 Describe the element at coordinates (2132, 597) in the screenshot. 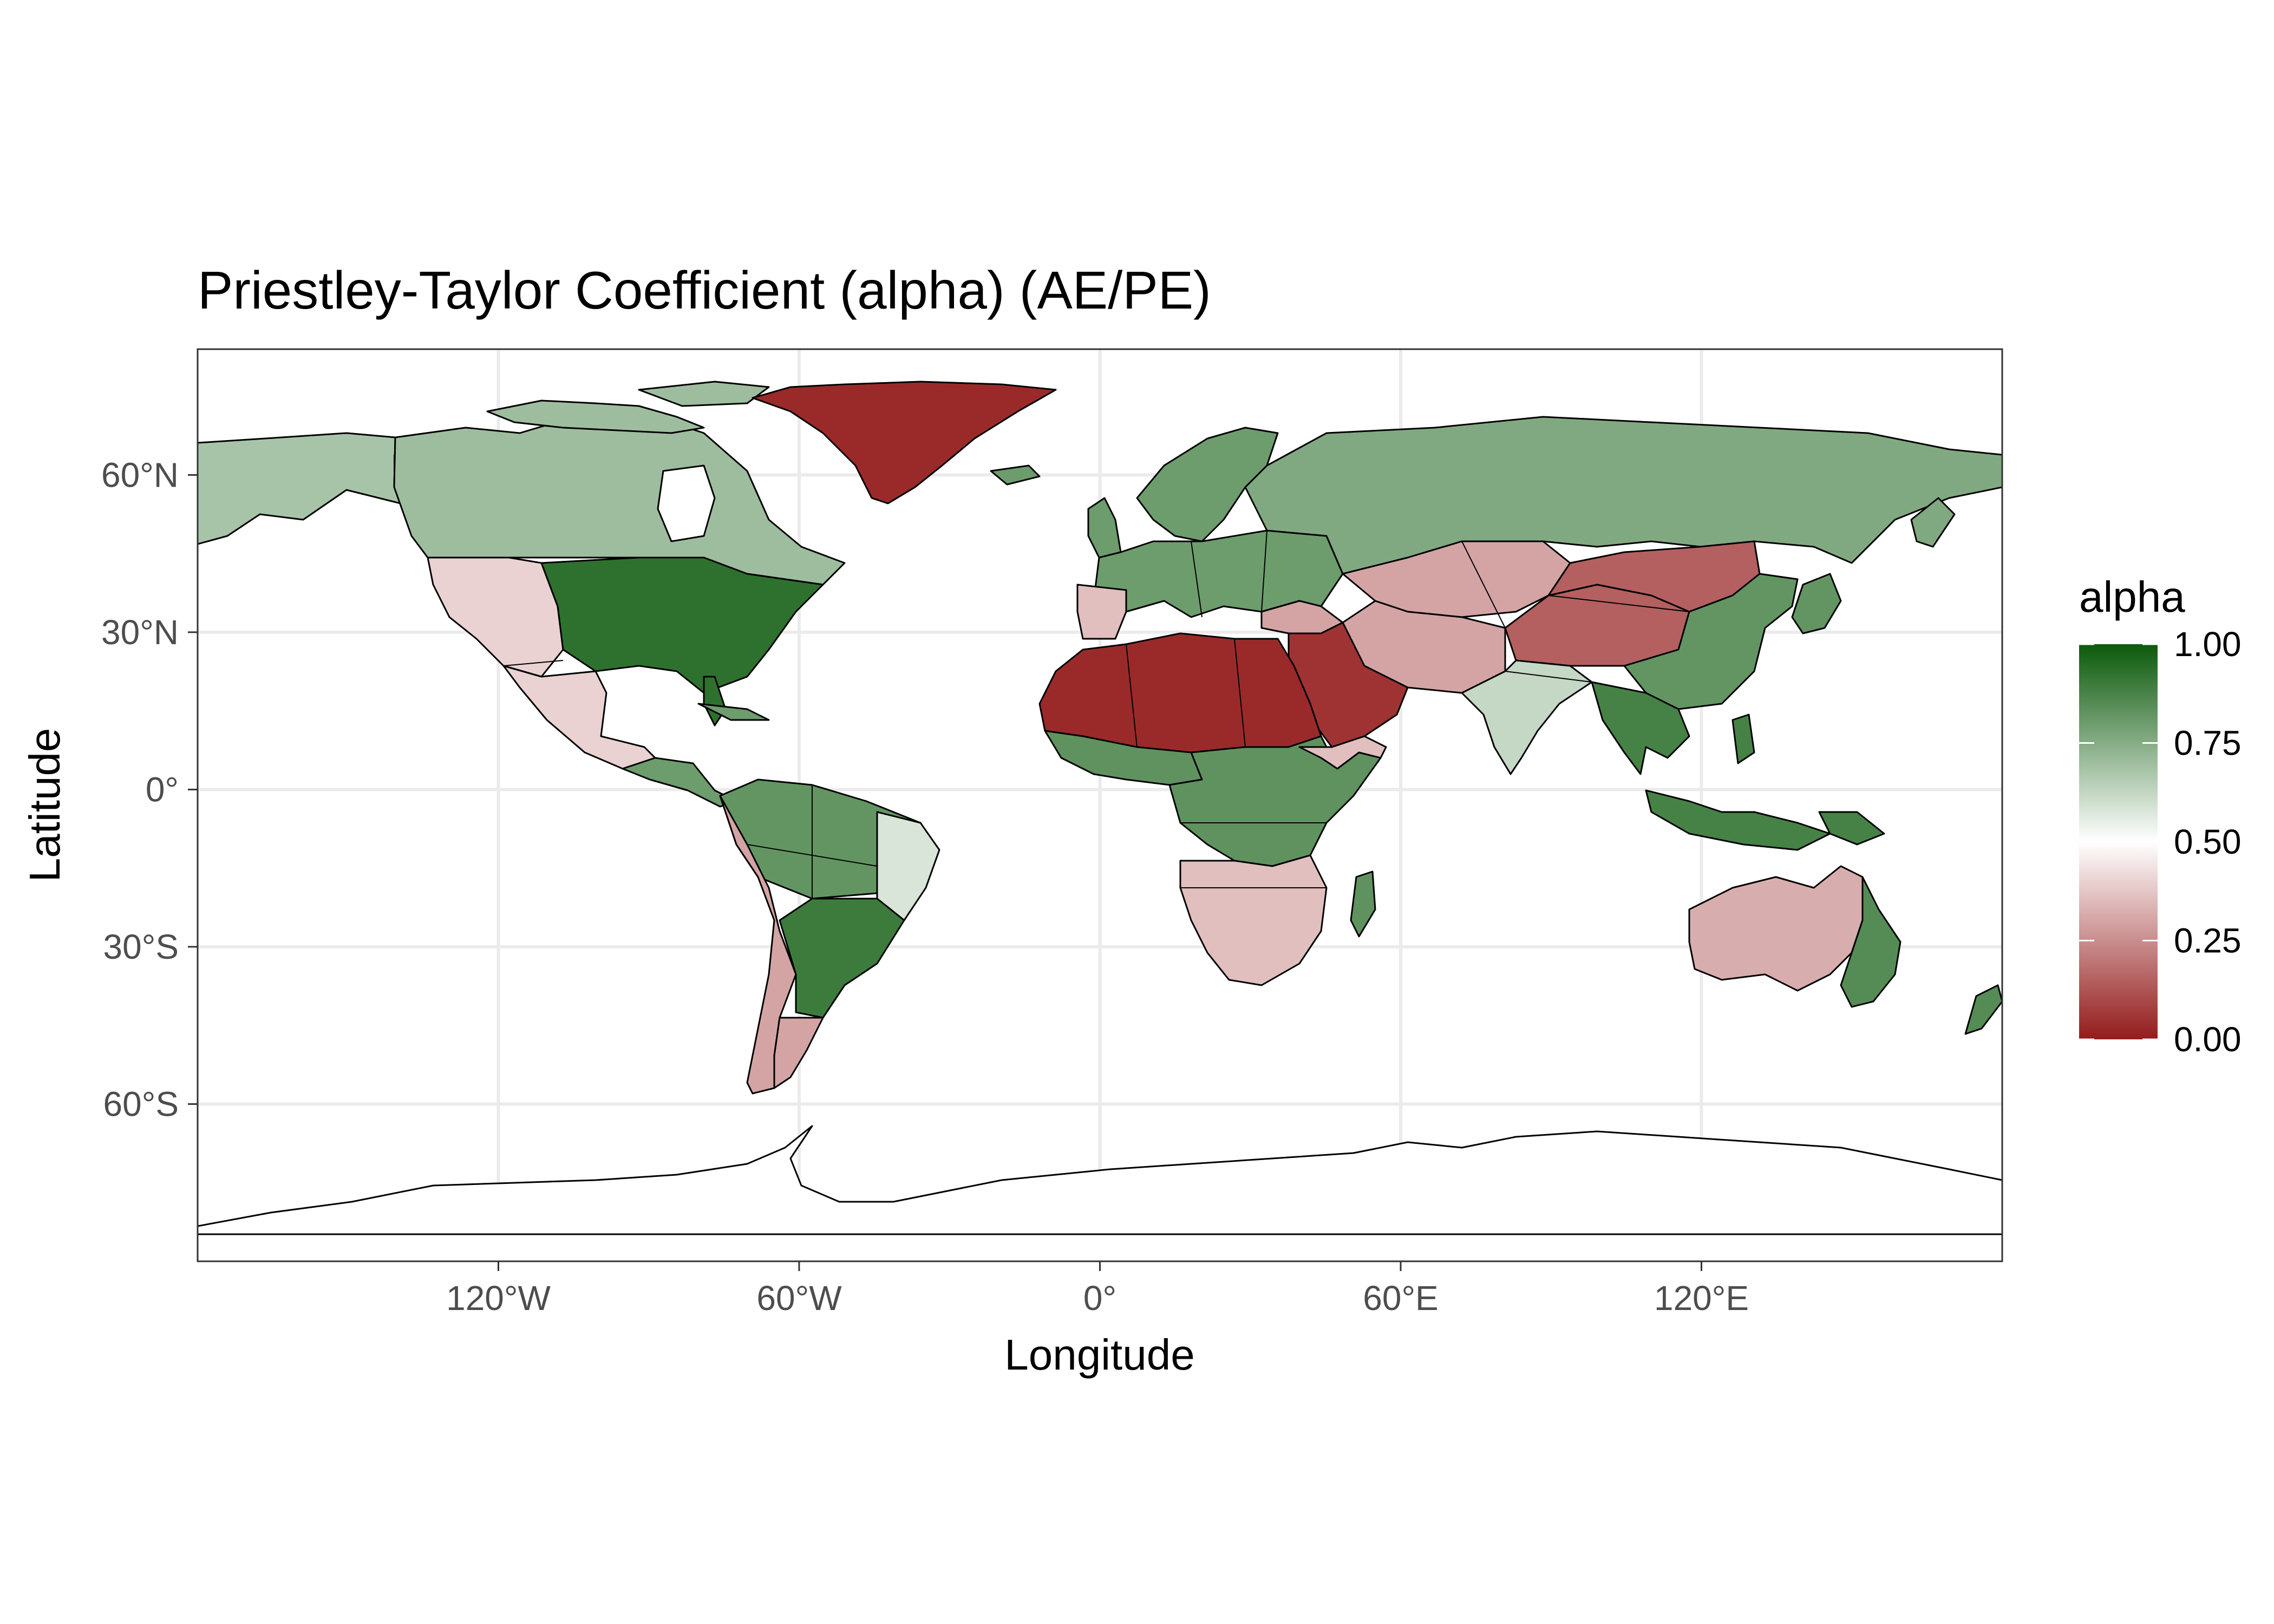

I see `legend-title: alpha` at that location.